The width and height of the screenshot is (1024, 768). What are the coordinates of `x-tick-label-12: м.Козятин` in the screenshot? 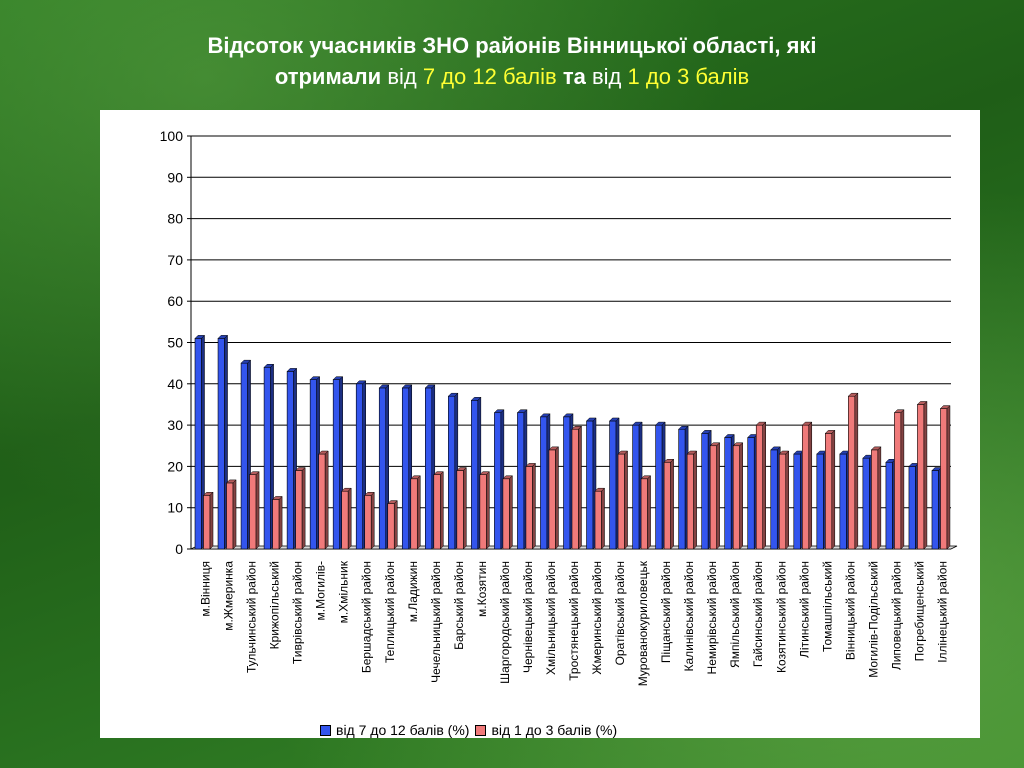 It's located at (482, 589).